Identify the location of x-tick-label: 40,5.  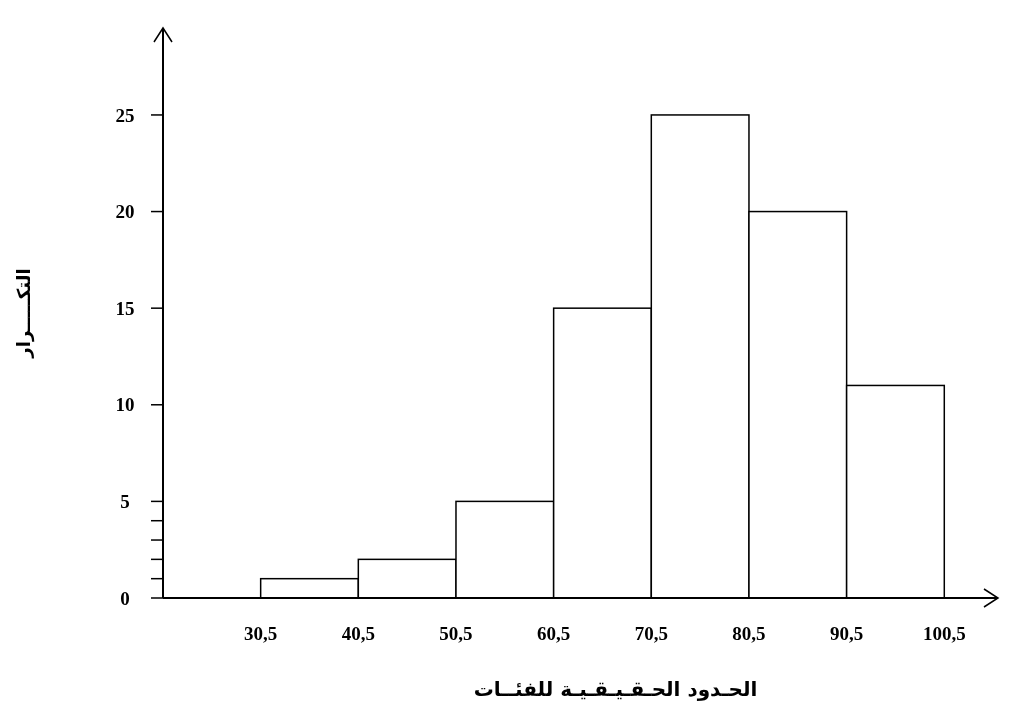
(358, 633).